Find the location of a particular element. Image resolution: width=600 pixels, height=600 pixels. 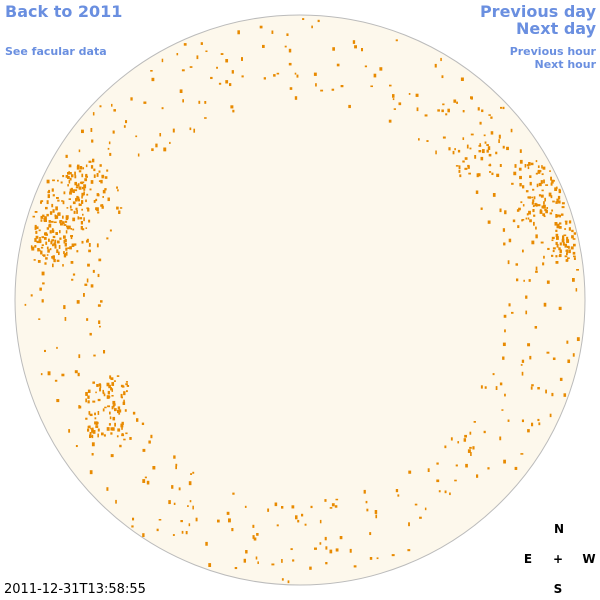

facular-link: See facular data is located at coordinates (56, 51).